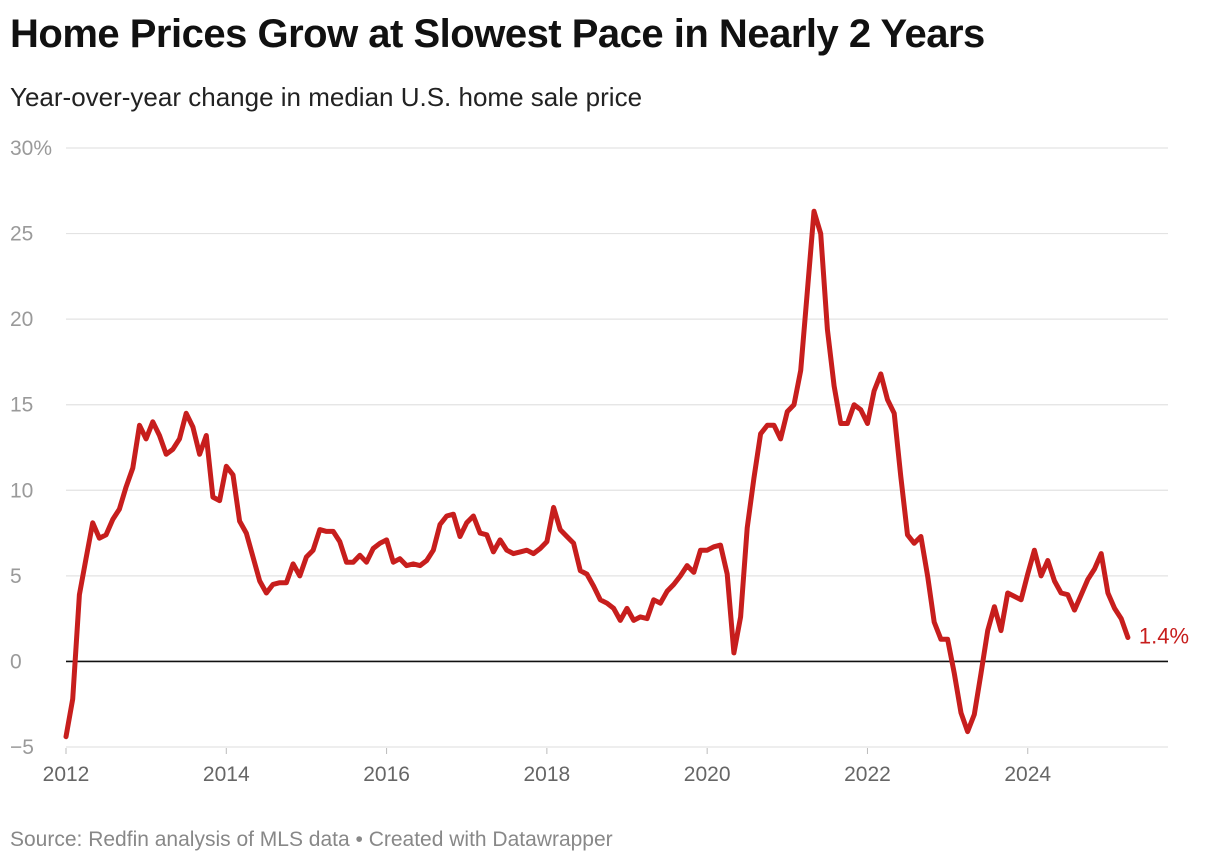 Image resolution: width=1220 pixels, height=864 pixels. I want to click on end-value-label: 1.4%, so click(1164, 635).